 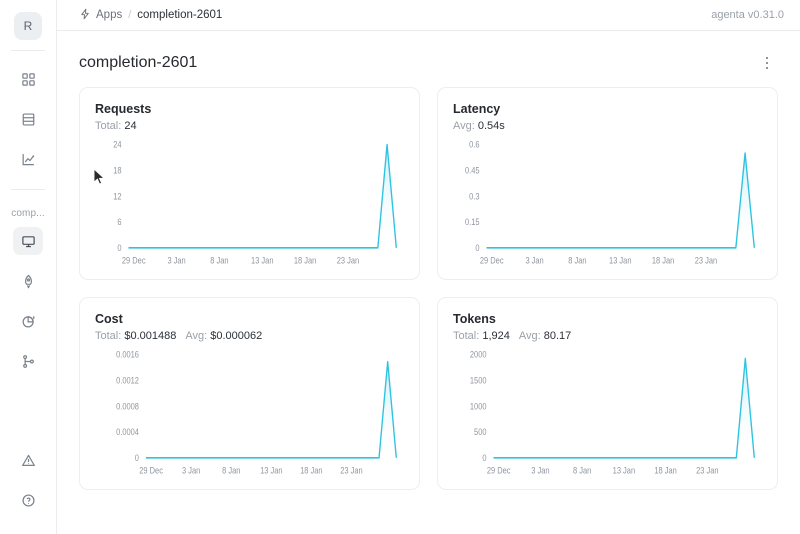 I want to click on database-icon, so click(x=28, y=119).